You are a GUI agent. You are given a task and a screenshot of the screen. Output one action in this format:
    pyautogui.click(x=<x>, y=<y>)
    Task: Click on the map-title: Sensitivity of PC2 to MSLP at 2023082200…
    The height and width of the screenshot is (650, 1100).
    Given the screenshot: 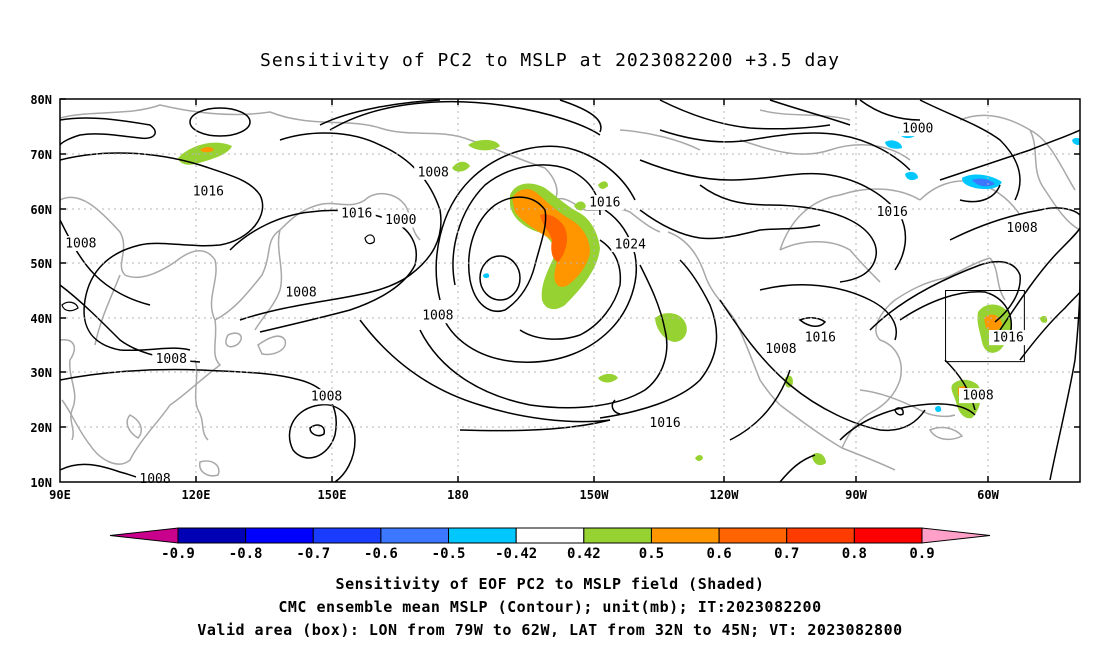 What is the action you would take?
    pyautogui.click(x=549, y=60)
    